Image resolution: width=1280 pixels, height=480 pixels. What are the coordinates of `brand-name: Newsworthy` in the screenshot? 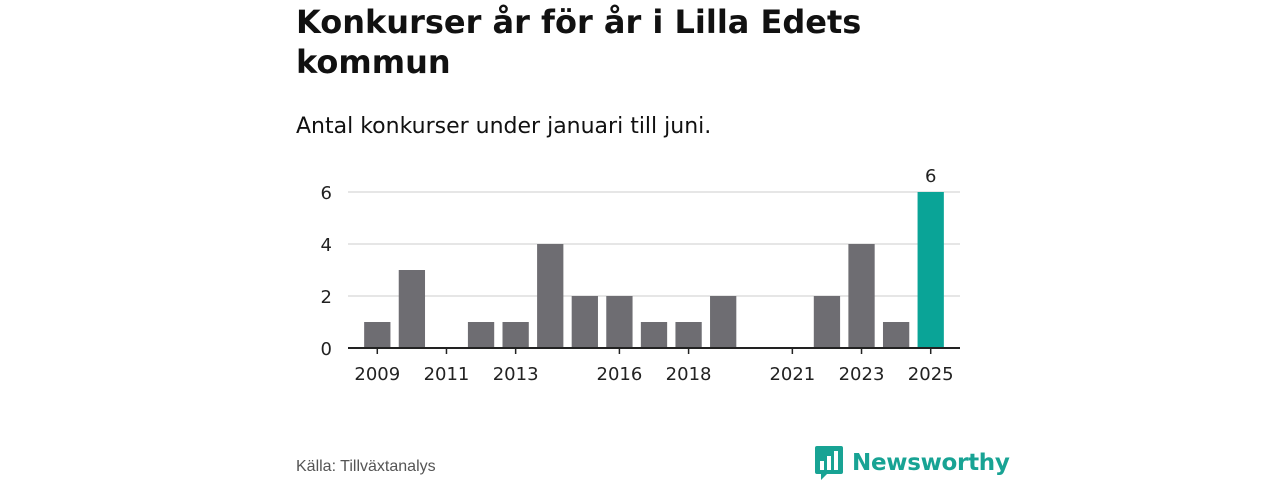 It's located at (931, 463).